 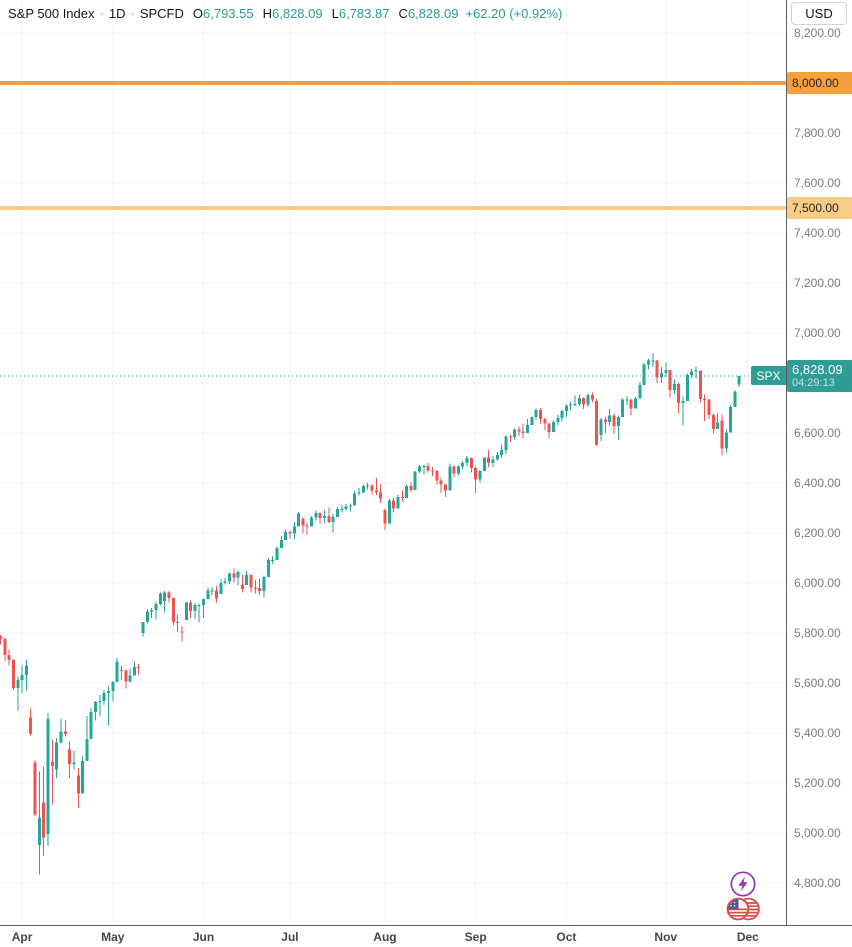 What do you see at coordinates (267, 13) in the screenshot?
I see `high-label: H` at bounding box center [267, 13].